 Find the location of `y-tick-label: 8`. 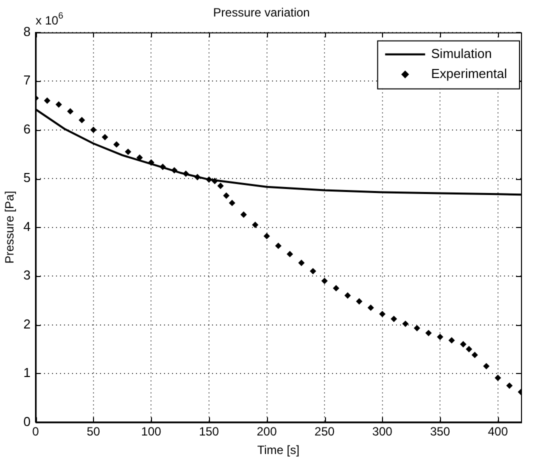

y-tick-label: 8 is located at coordinates (27, 31).